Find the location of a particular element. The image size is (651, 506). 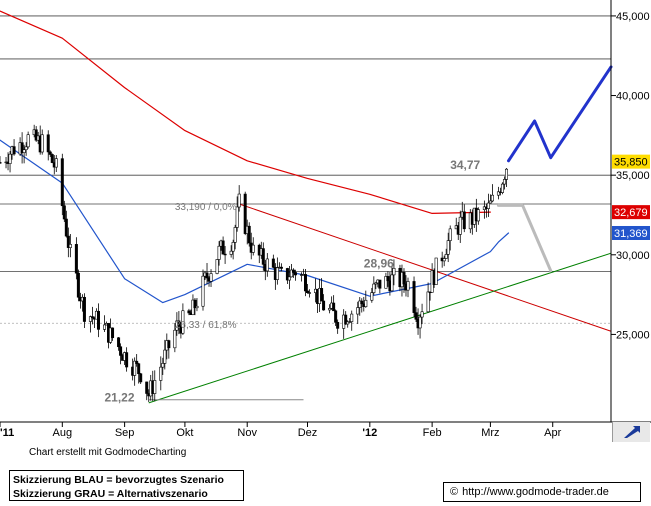

website-url: http://www.godmode-trader.de is located at coordinates (535, 492).